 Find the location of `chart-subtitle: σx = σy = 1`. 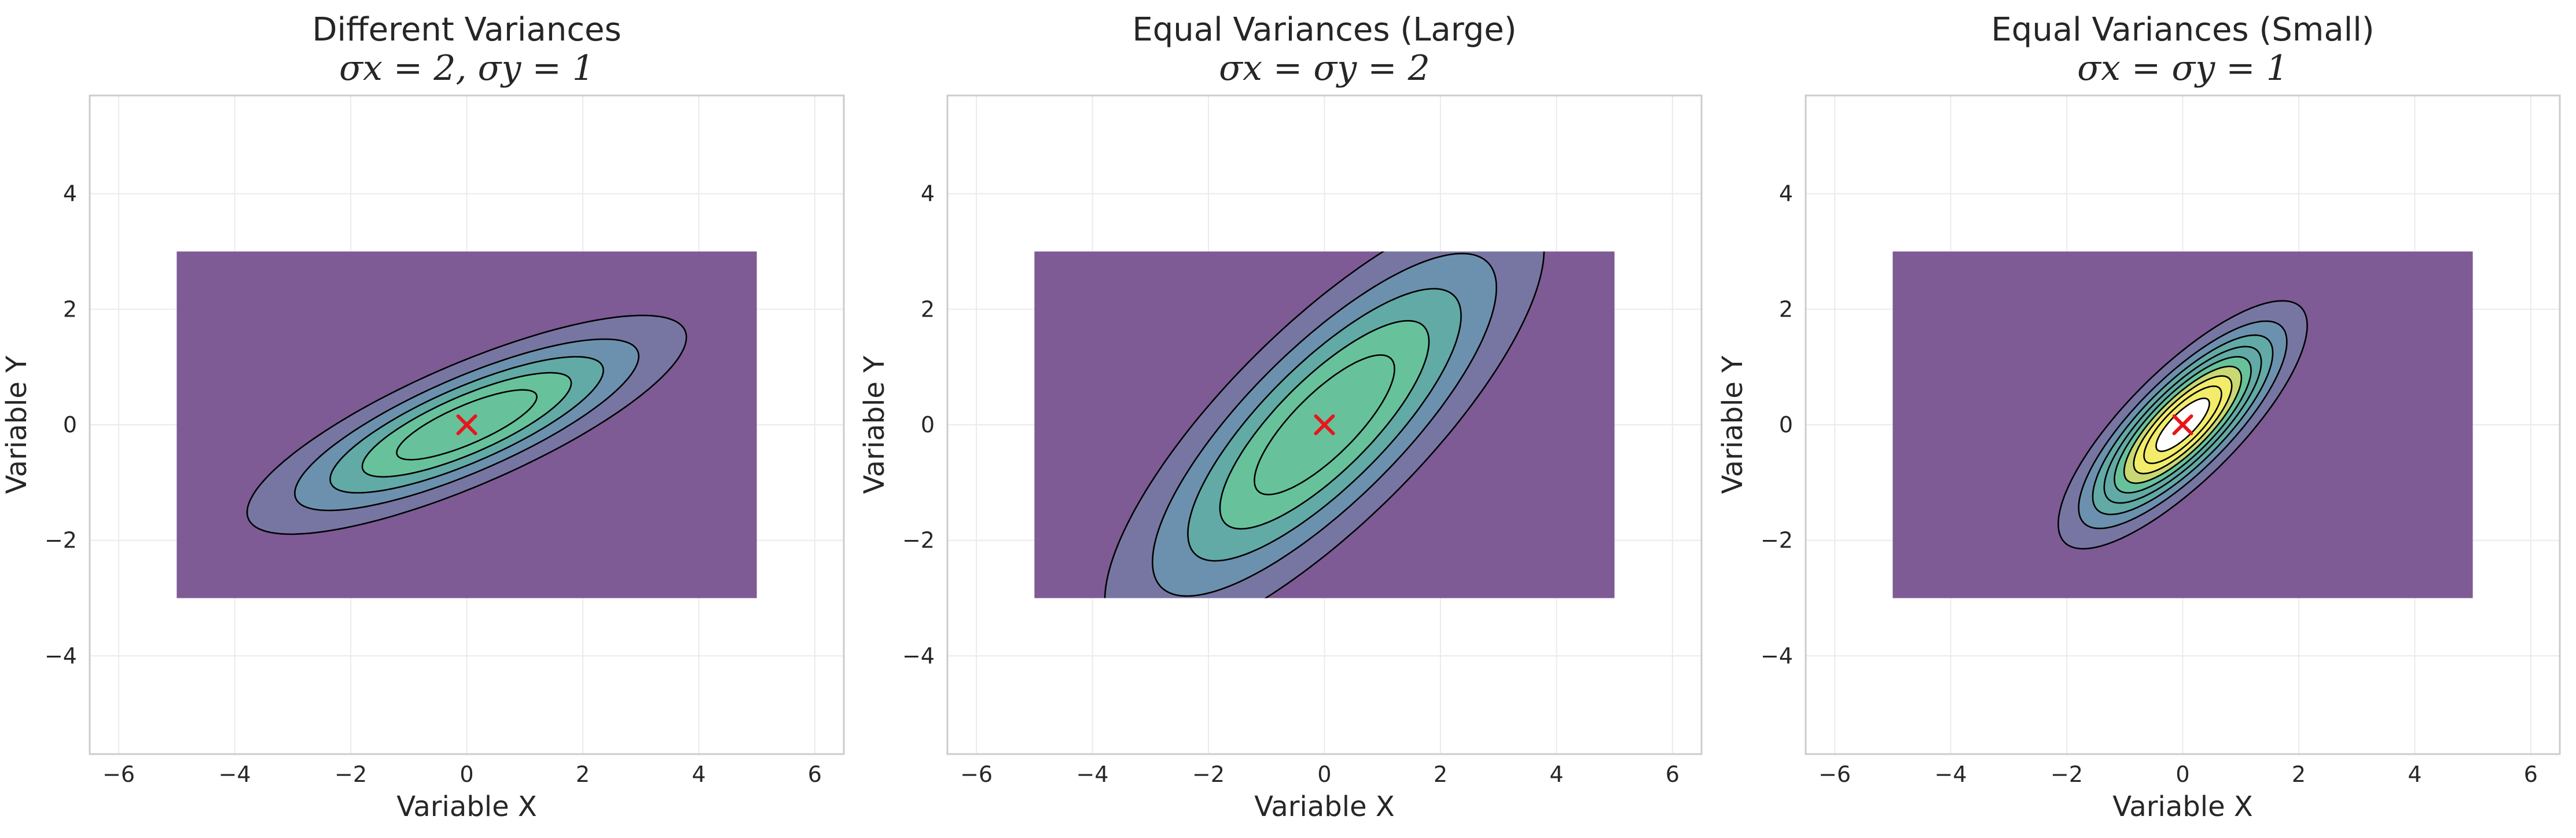

chart-subtitle: σx = σy = 1 is located at coordinates (2182, 68).